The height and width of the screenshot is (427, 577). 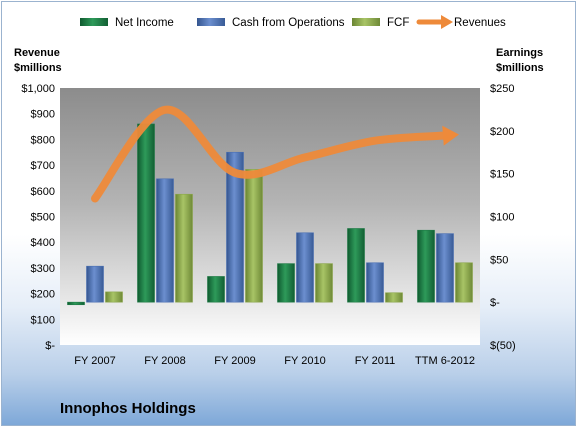 What do you see at coordinates (502, 218) in the screenshot?
I see `right-tick-label: $100` at bounding box center [502, 218].